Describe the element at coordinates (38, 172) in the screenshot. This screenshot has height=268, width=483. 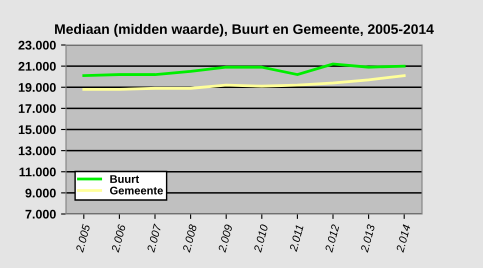
I see `y-tick-label: 11.000` at that location.